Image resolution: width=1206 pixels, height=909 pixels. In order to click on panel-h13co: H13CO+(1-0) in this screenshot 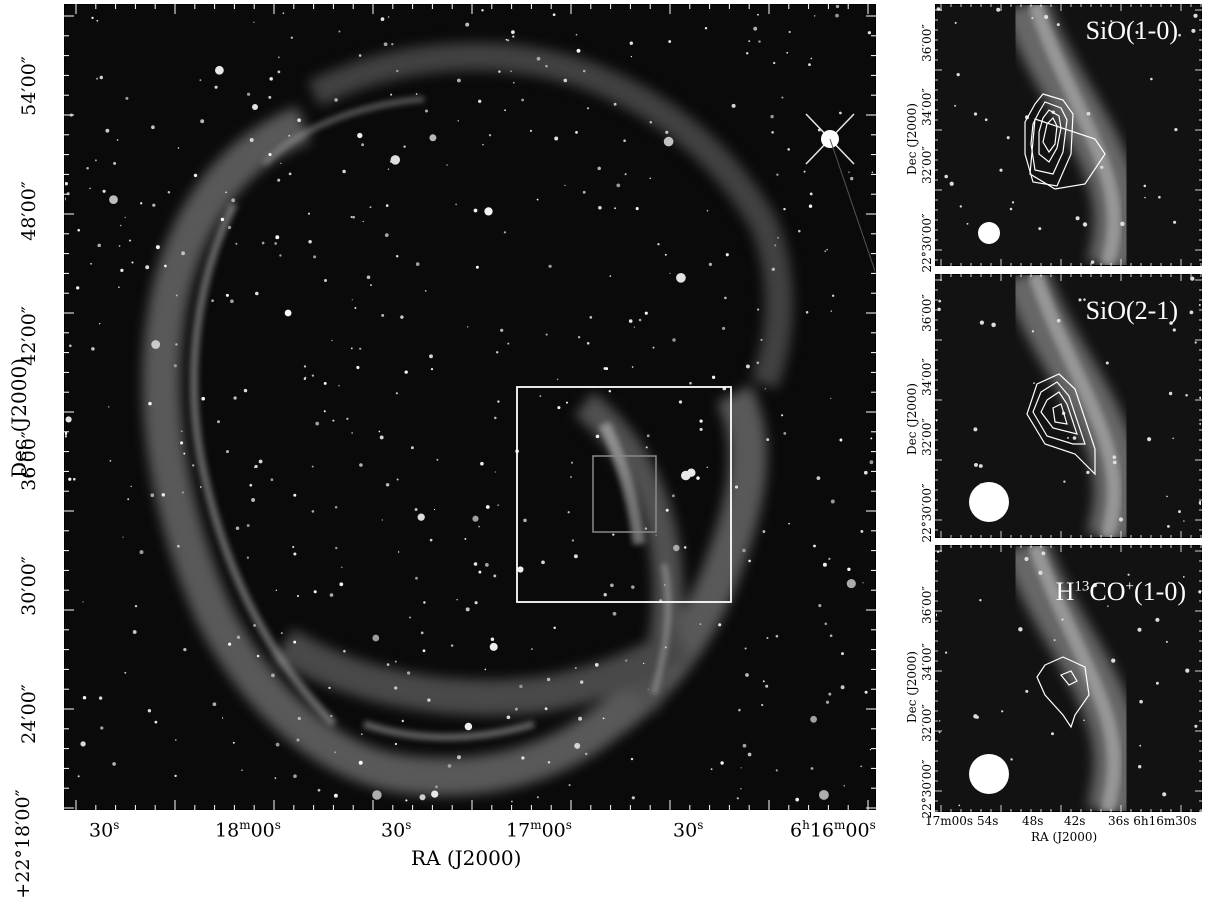, I will do `click(1068, 678)`.